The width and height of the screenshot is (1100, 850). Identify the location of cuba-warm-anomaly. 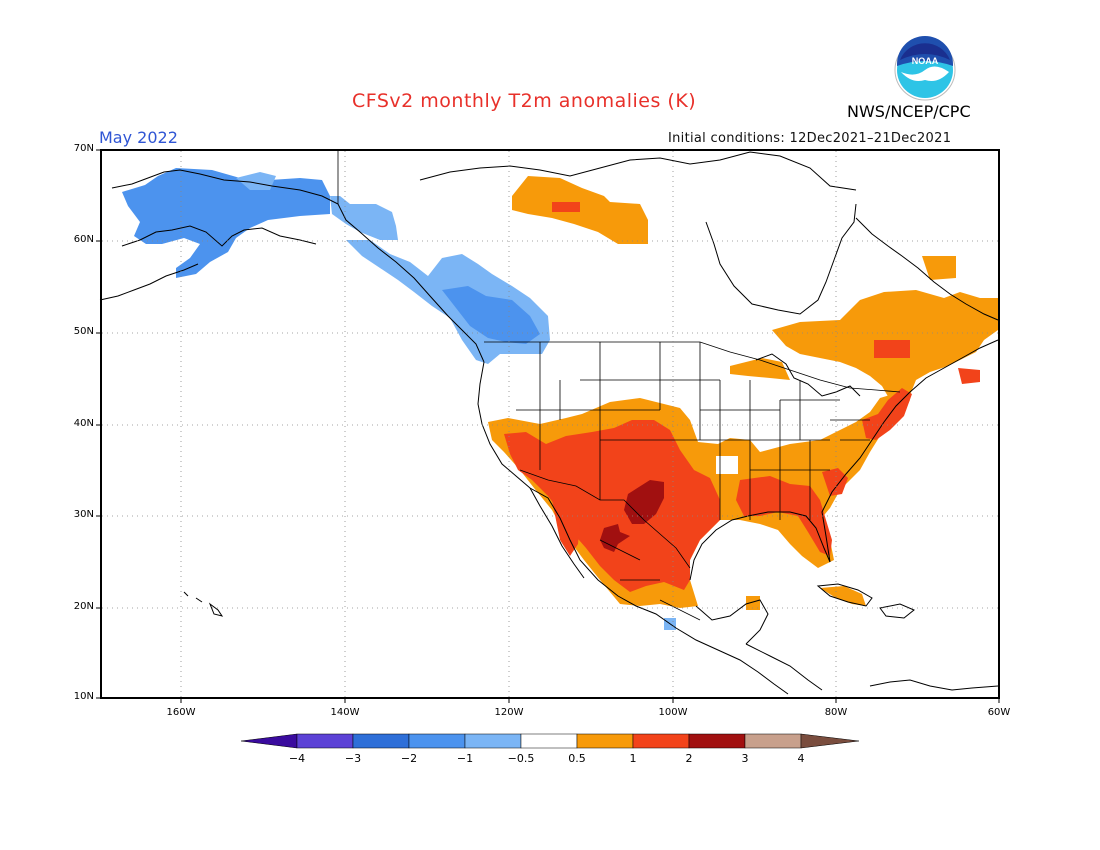
(843, 596).